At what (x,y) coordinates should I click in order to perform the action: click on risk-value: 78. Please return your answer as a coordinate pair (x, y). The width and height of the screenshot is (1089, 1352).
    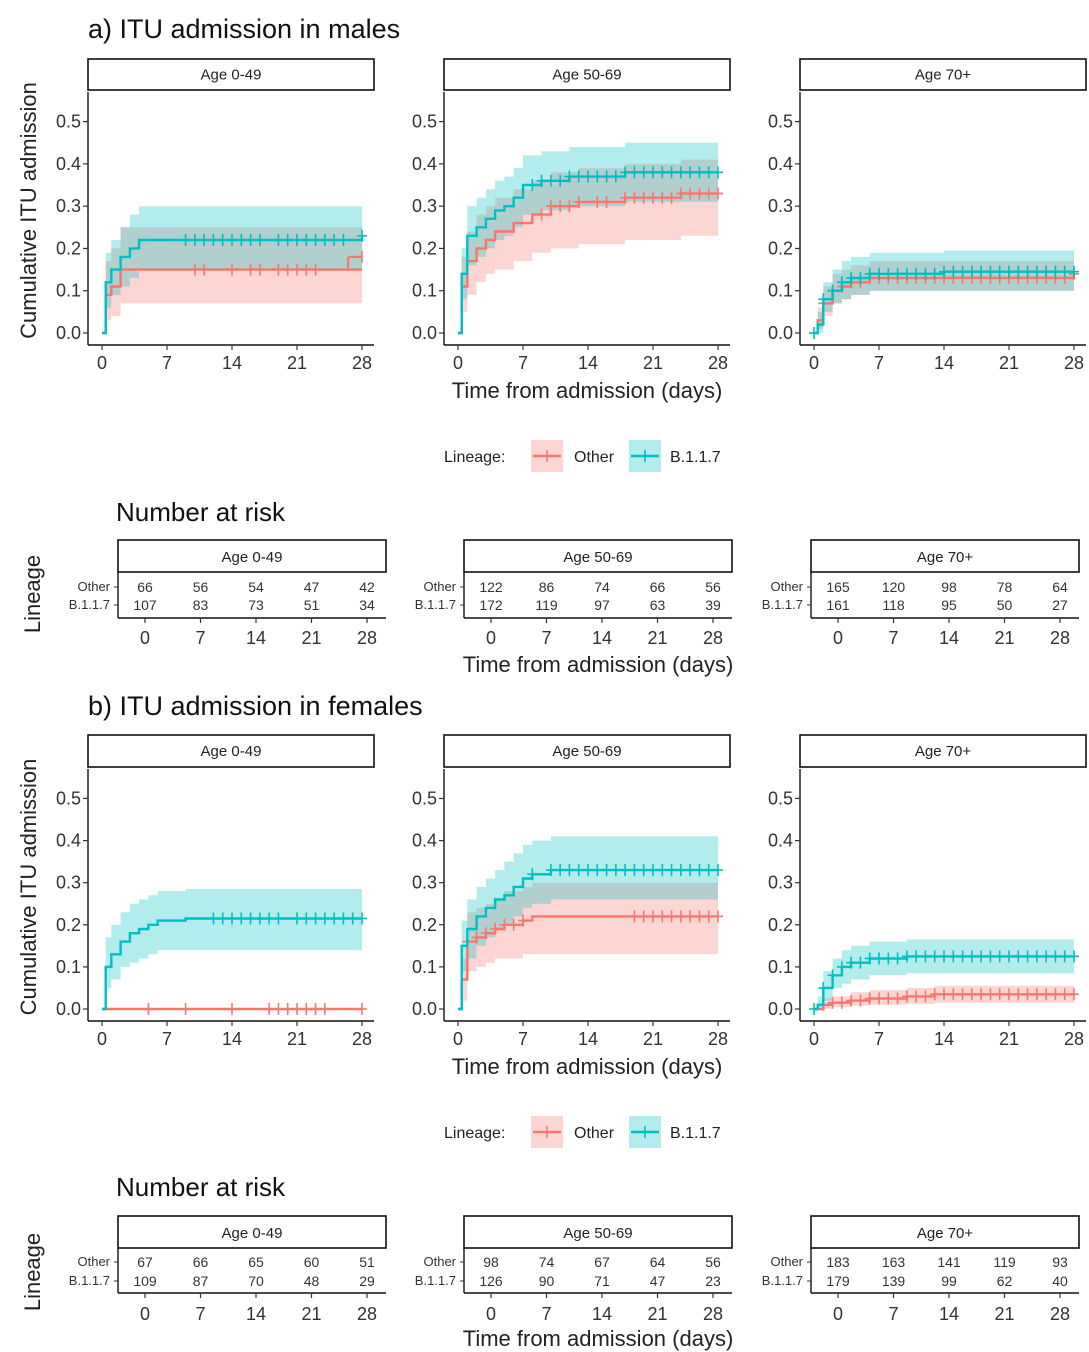
    Looking at the image, I should click on (1005, 587).